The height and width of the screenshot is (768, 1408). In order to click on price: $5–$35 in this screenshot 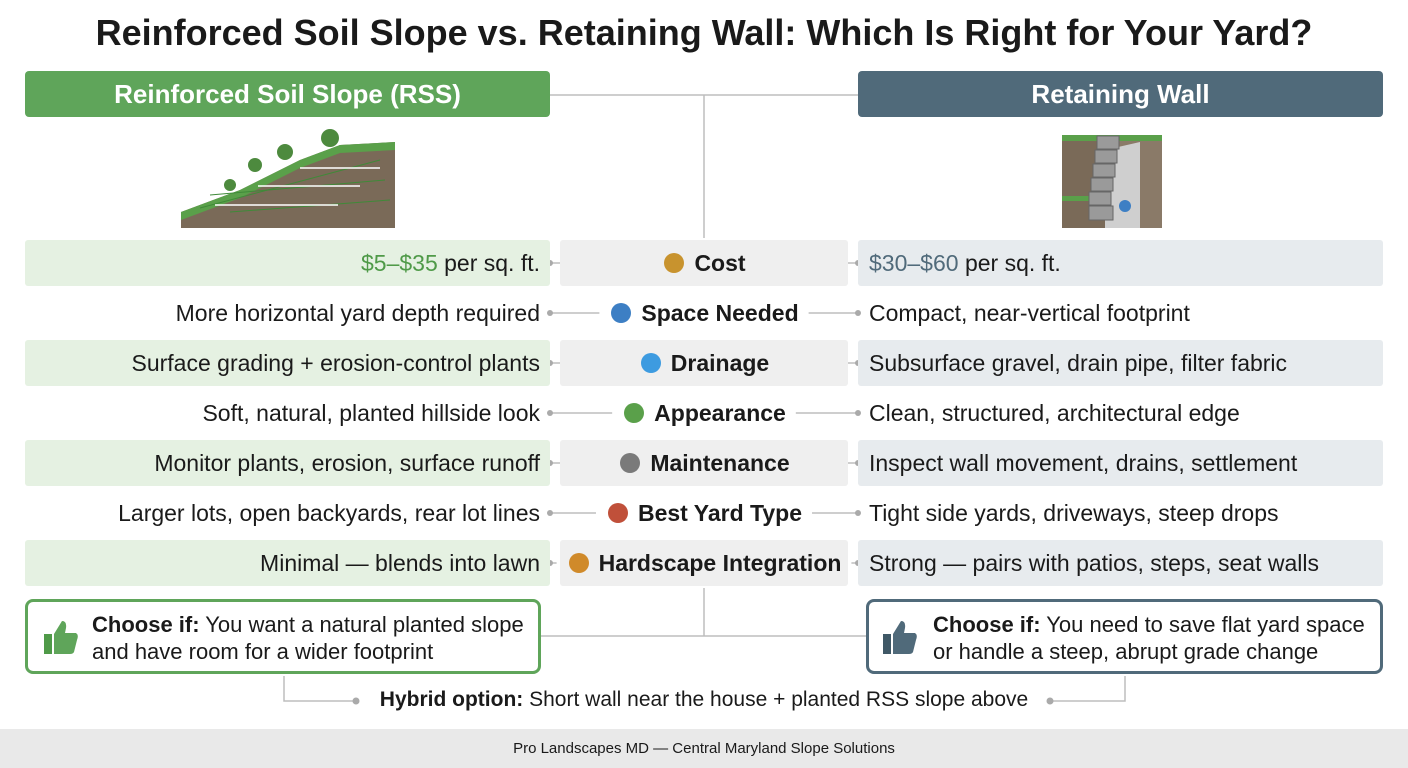, I will do `click(399, 263)`.